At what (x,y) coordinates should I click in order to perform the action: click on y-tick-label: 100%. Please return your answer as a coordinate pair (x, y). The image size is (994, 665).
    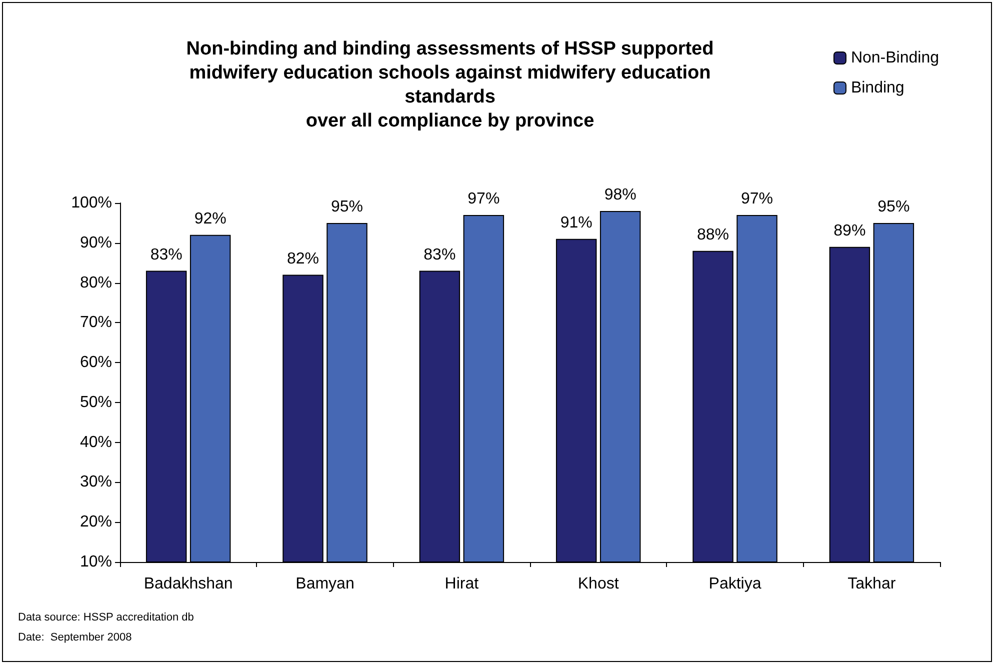
    Looking at the image, I should click on (91, 203).